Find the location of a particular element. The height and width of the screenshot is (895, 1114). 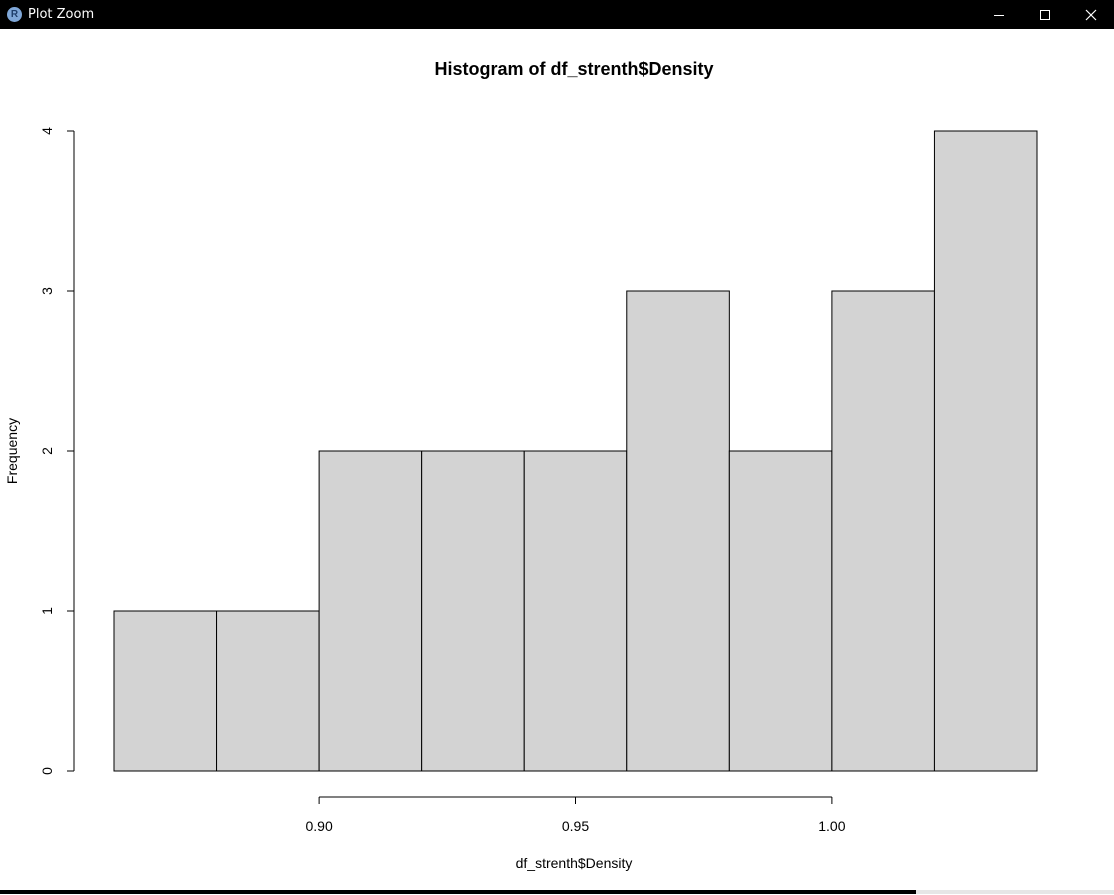

x-tick-label: 0.95 is located at coordinates (575, 826).